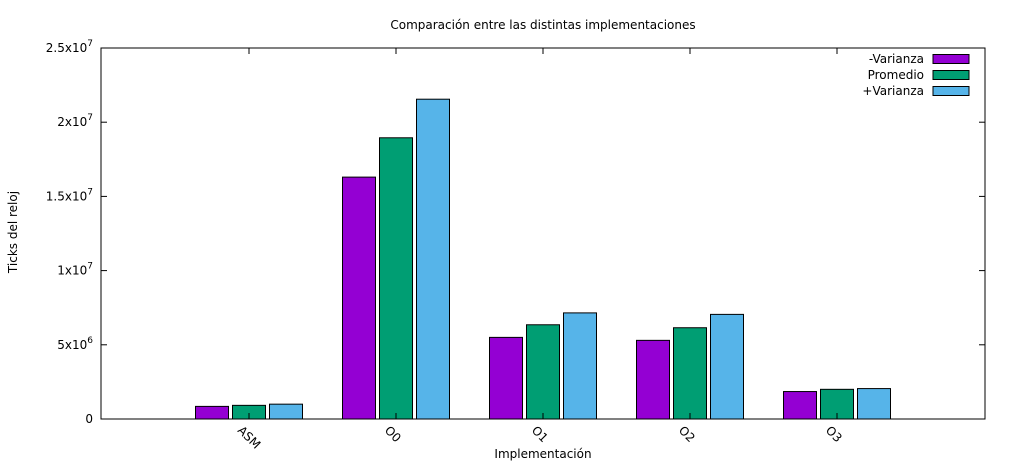 Image resolution: width=1009 pixels, height=469 pixels. I want to click on legend-label: Promedio, so click(896, 75).